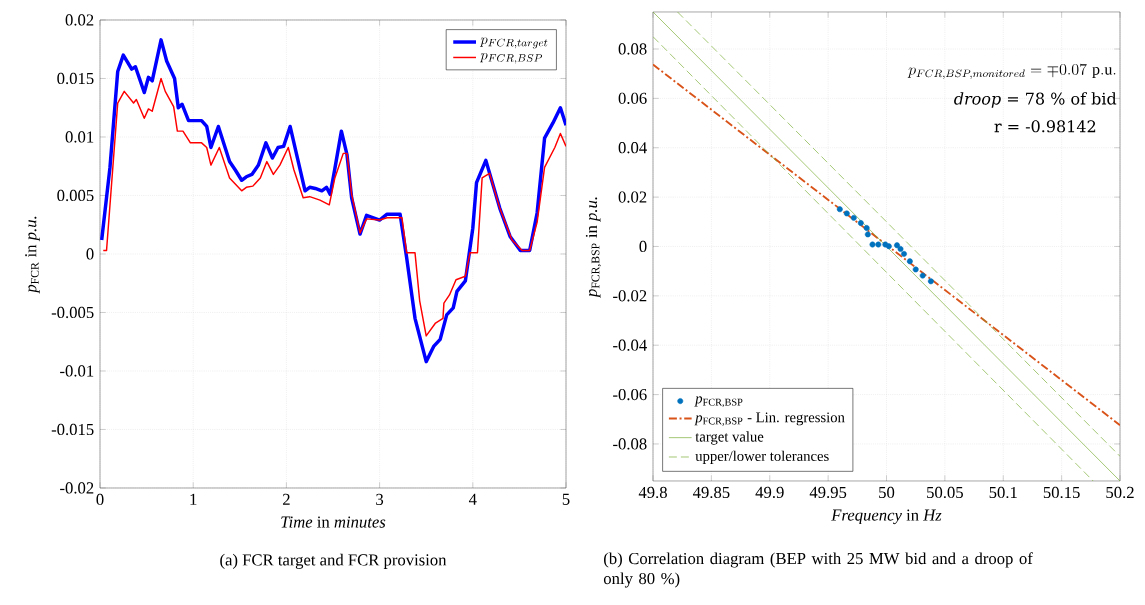  I want to click on x-tick-label: 49.85, so click(711, 492).